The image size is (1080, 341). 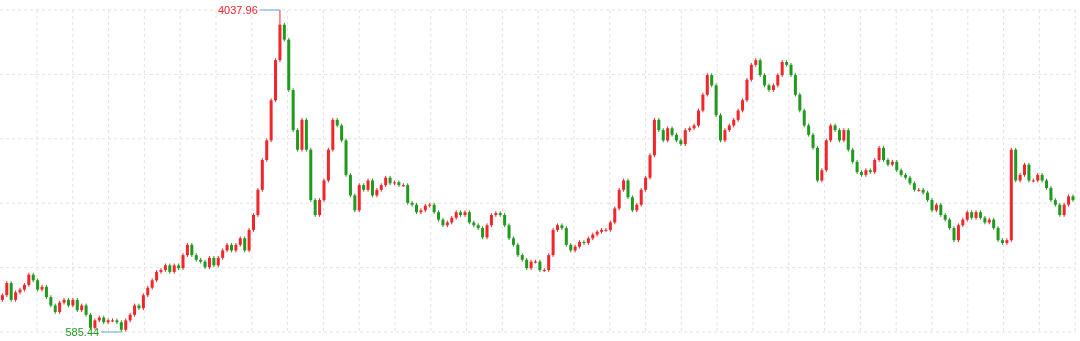 What do you see at coordinates (82, 331) in the screenshot?
I see `annotation: 585.44` at bounding box center [82, 331].